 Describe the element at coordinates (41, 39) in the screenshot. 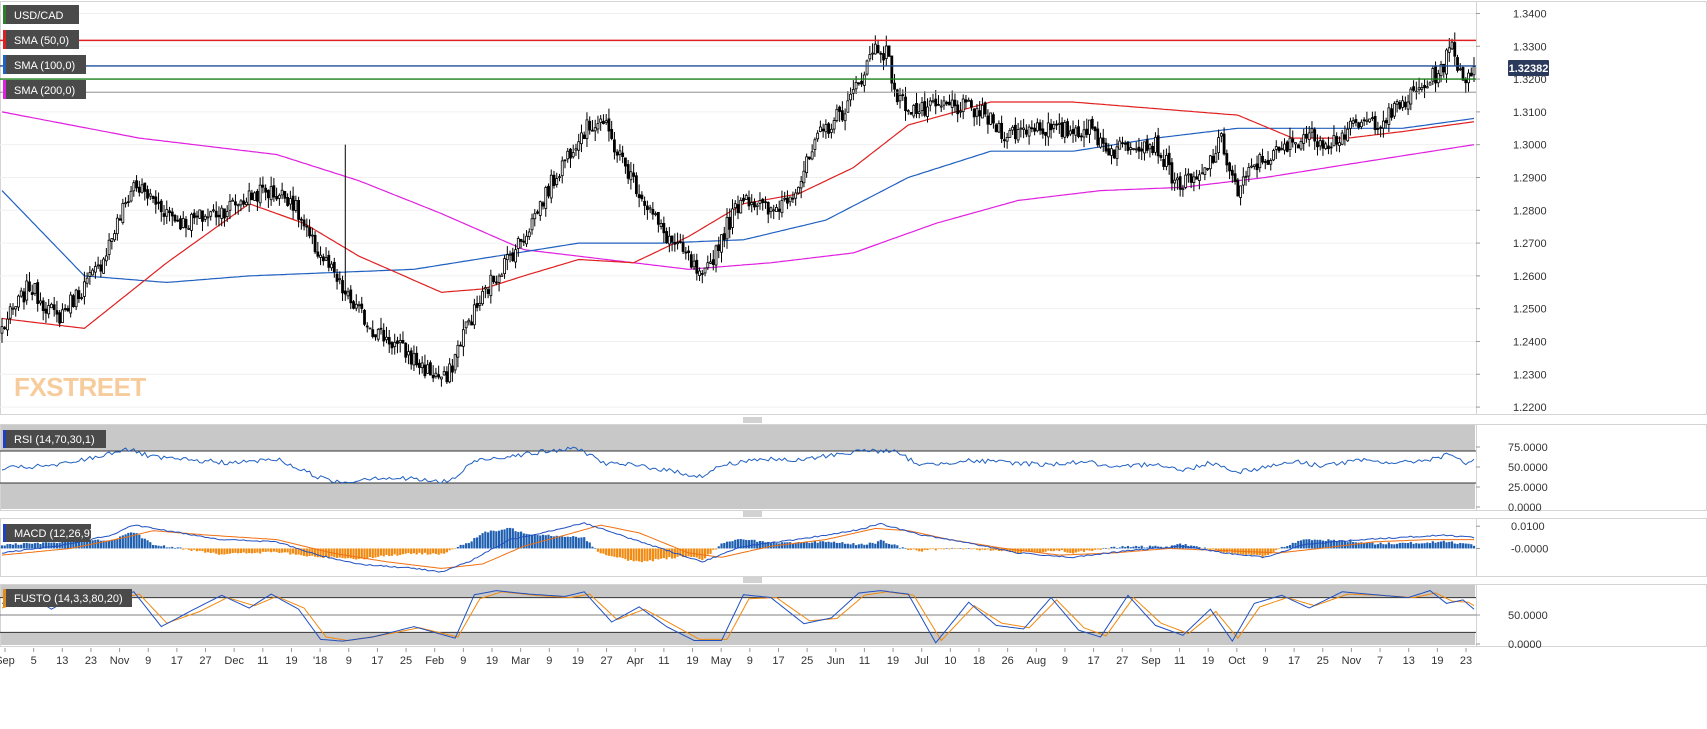

I see `legend-sma-50: SMA (50,0)` at that location.